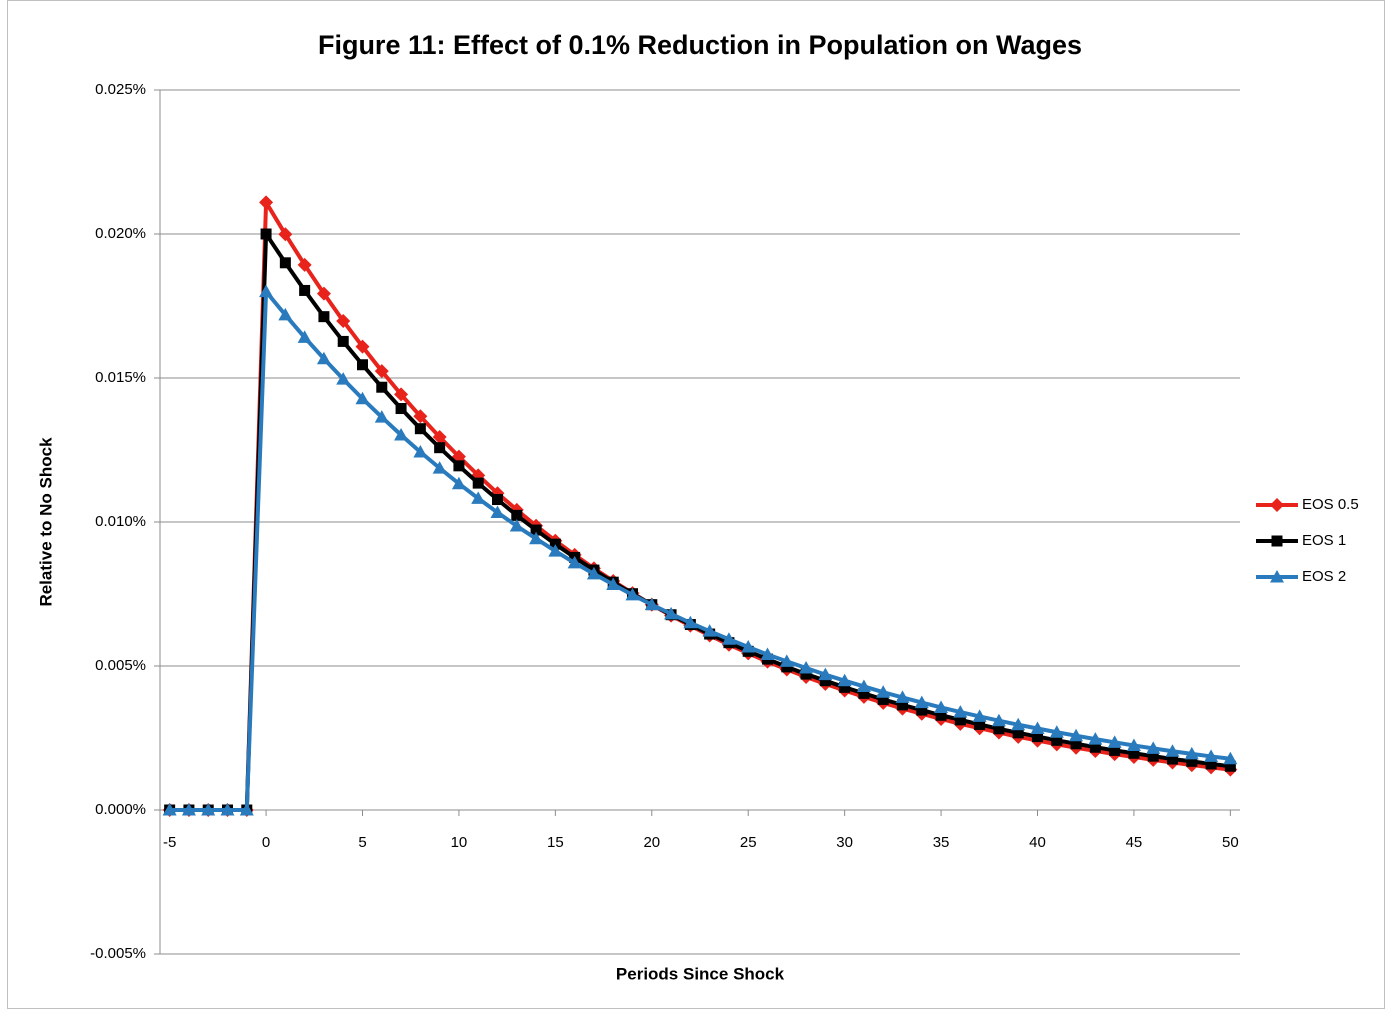 This screenshot has width=1385, height=1009. I want to click on x-tick-label: 10, so click(459, 842).